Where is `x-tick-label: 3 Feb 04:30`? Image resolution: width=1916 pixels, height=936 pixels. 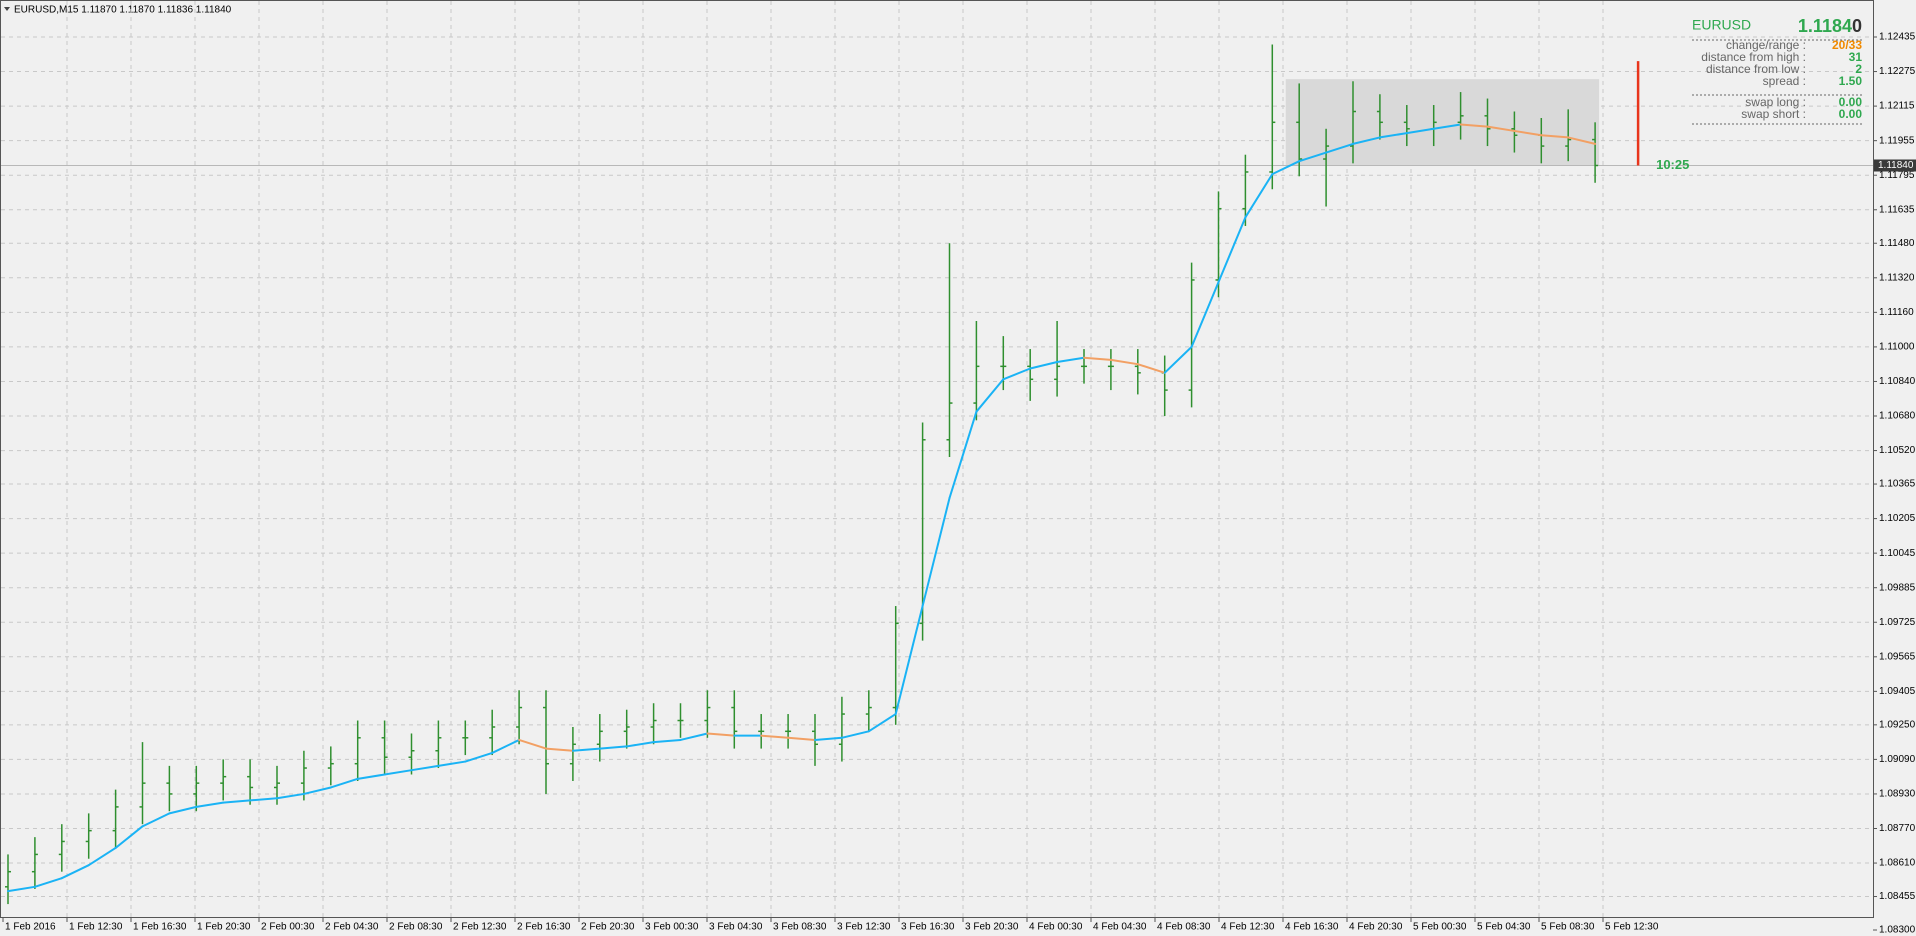
x-tick-label: 3 Feb 04:30 is located at coordinates (736, 927).